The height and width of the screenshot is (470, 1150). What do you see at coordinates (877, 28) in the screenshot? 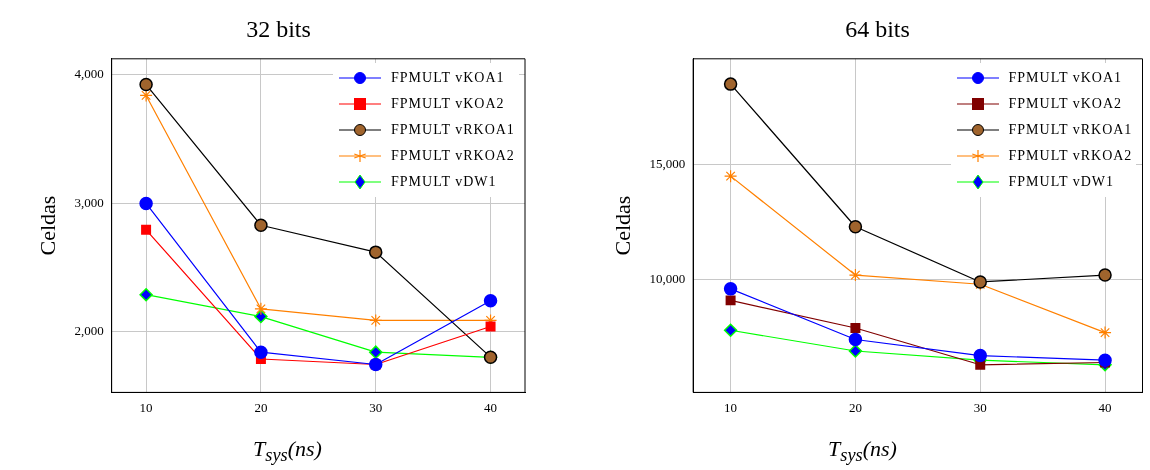
I see `chart-title: 64 bits` at bounding box center [877, 28].